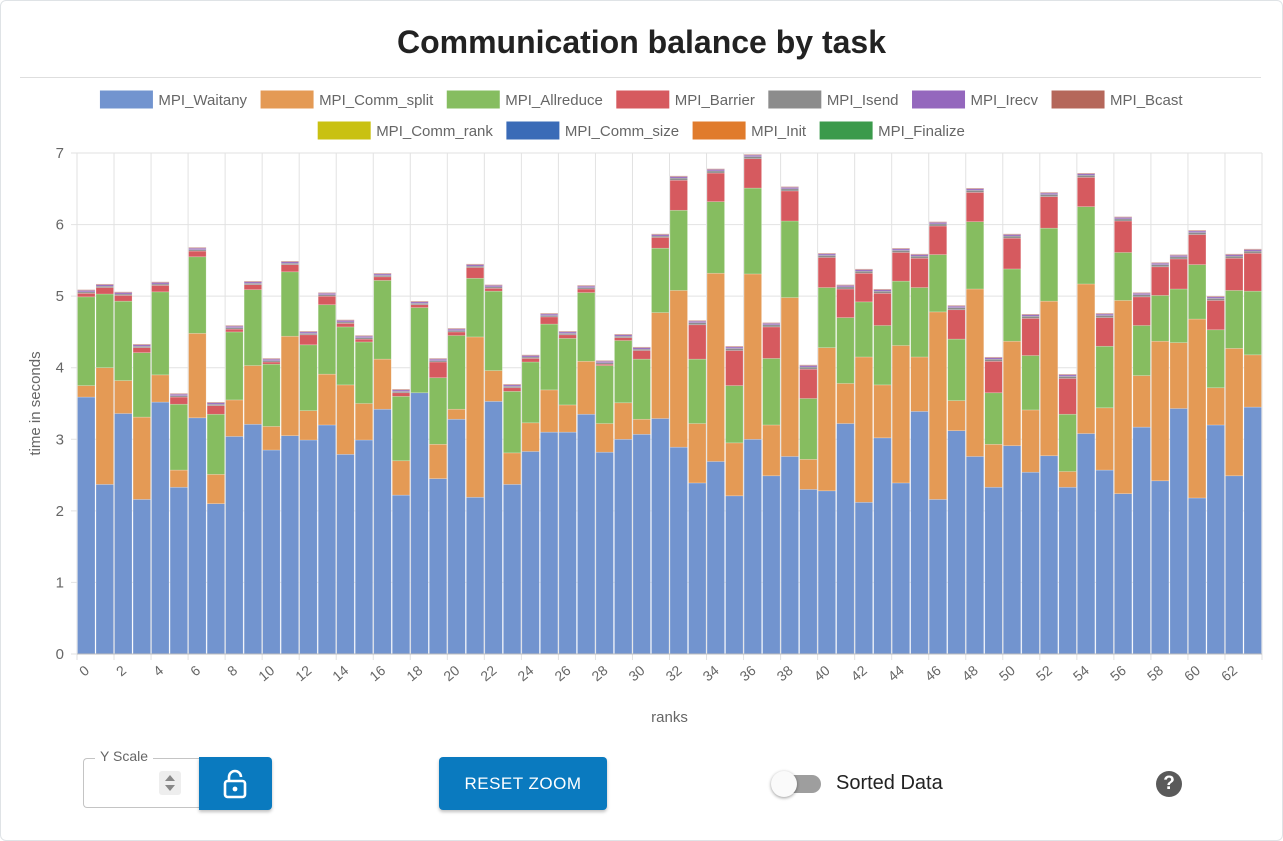 The height and width of the screenshot is (841, 1283). Describe the element at coordinates (524, 99) in the screenshot. I see `legend-item: MPI_Allreduce` at that location.